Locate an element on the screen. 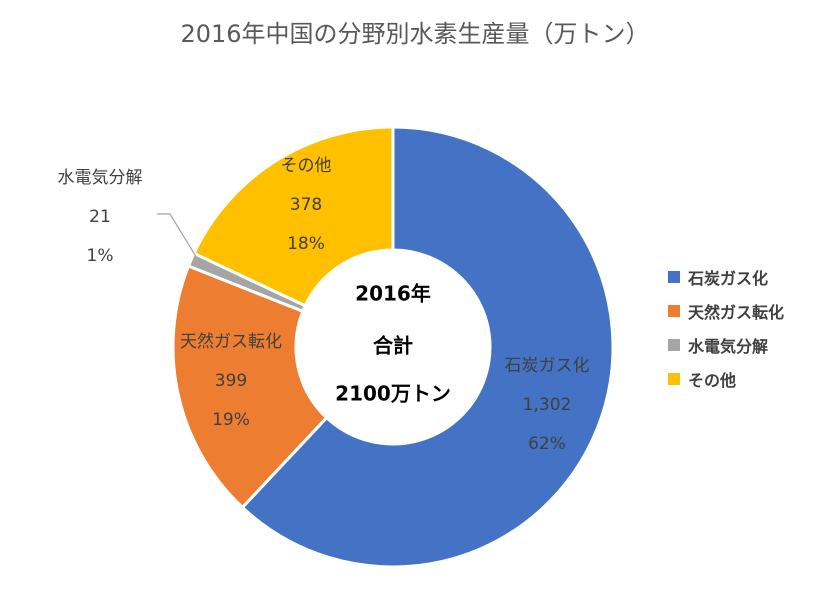 This screenshot has width=830, height=590. slice-2-label-percent: 19% is located at coordinates (231, 420).